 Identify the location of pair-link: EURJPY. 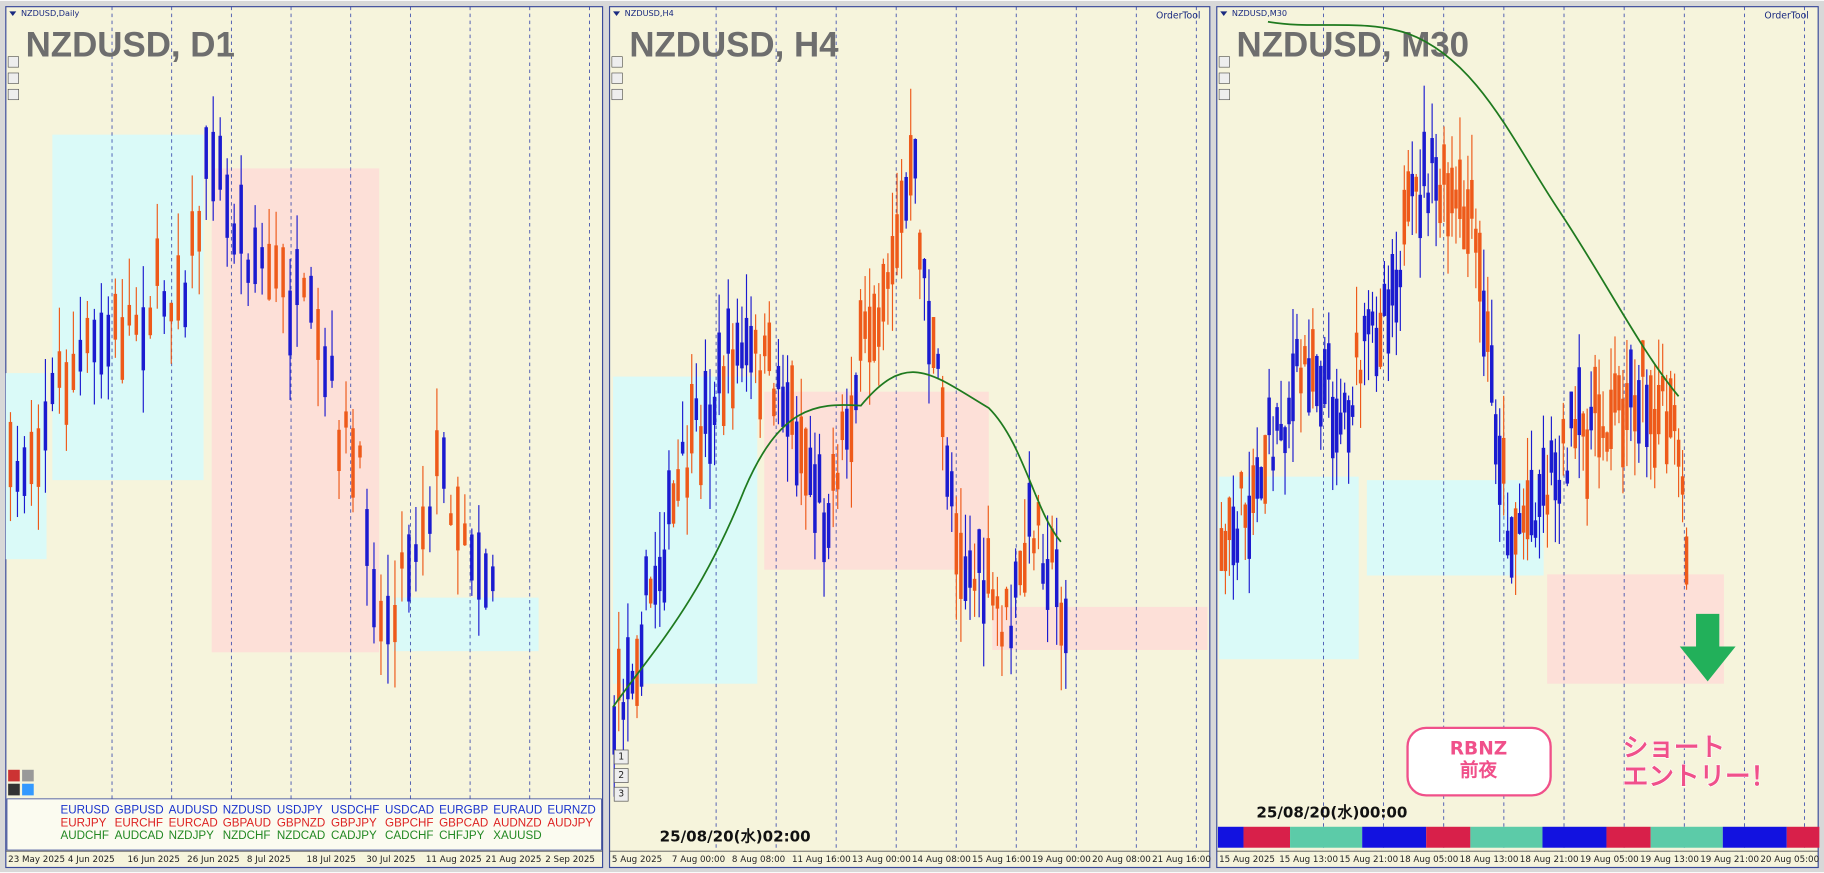
(83, 822).